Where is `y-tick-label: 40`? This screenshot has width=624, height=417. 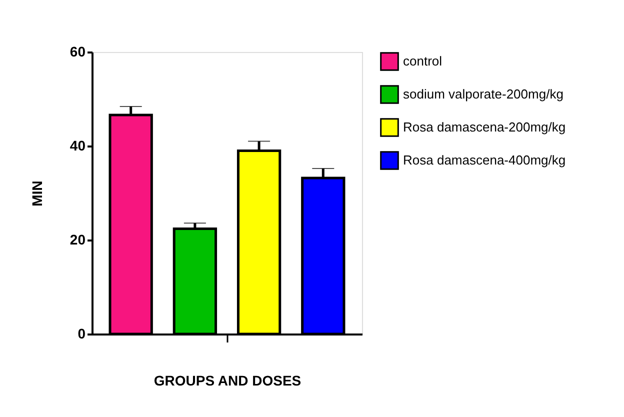 y-tick-label: 40 is located at coordinates (78, 146).